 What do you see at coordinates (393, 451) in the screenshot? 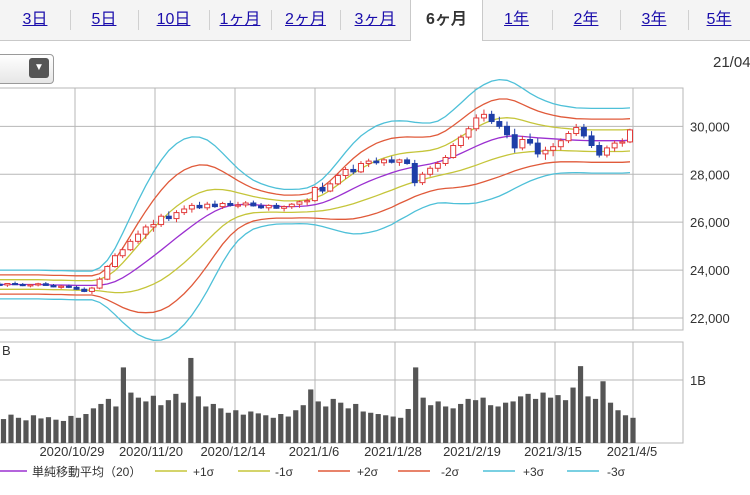
I see `x-tick-label: 2021/1/28` at bounding box center [393, 451].